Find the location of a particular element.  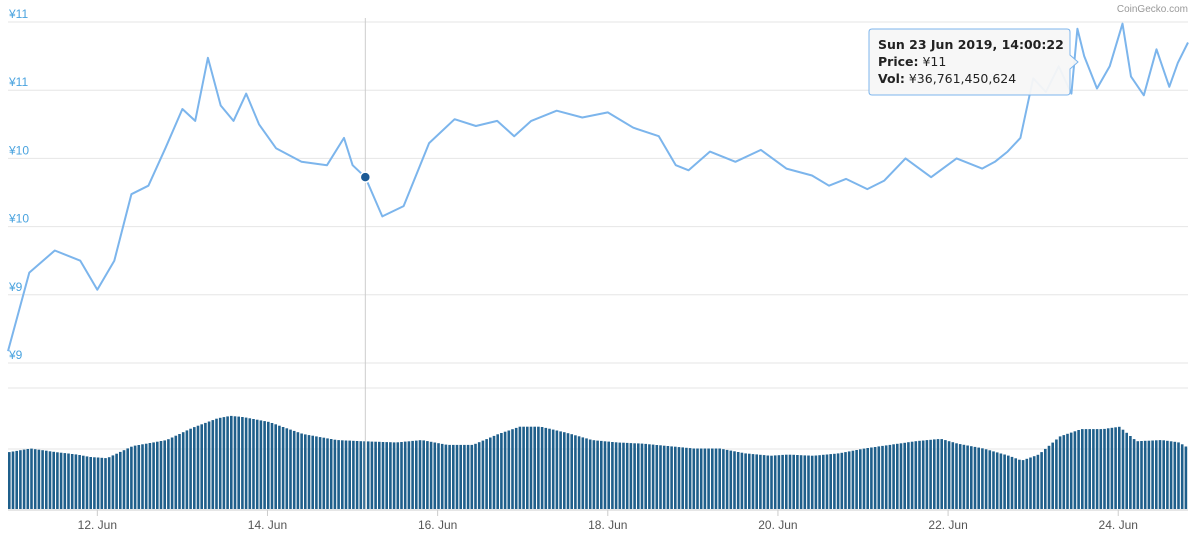

tooltip-box is located at coordinates (973, 62).